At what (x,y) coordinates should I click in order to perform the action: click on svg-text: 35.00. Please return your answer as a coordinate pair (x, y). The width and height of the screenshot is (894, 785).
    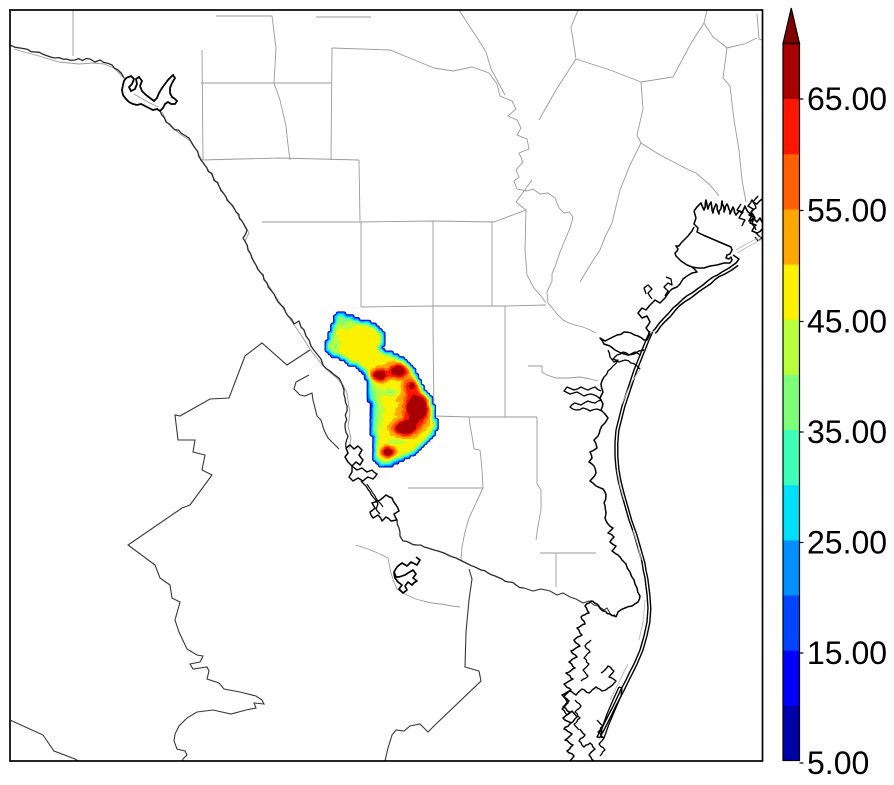
    Looking at the image, I should click on (847, 432).